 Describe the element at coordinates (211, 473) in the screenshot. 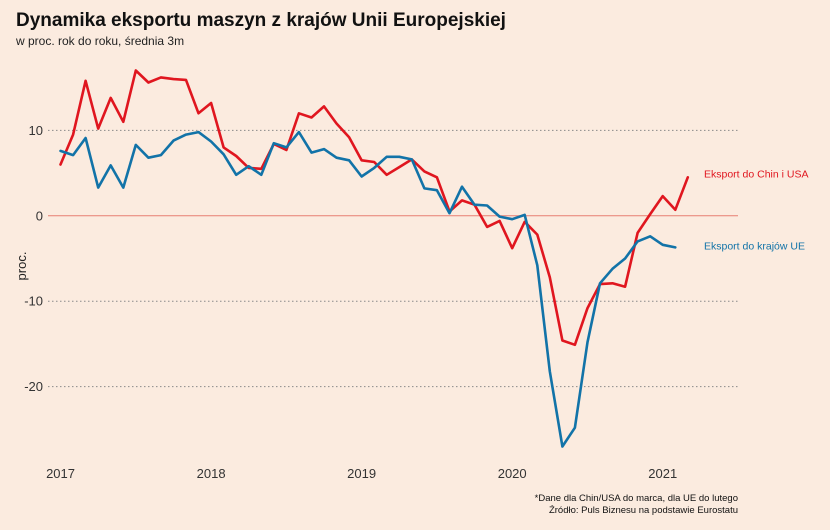

I see `x-tick-label: 2018` at that location.